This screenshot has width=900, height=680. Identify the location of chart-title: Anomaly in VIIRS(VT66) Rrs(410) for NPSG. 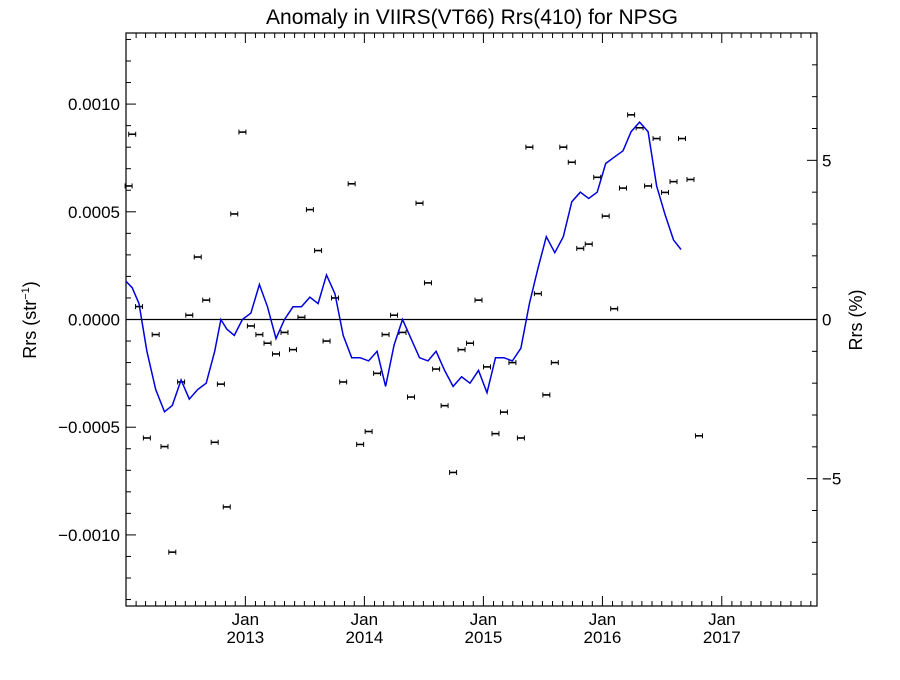
(472, 17).